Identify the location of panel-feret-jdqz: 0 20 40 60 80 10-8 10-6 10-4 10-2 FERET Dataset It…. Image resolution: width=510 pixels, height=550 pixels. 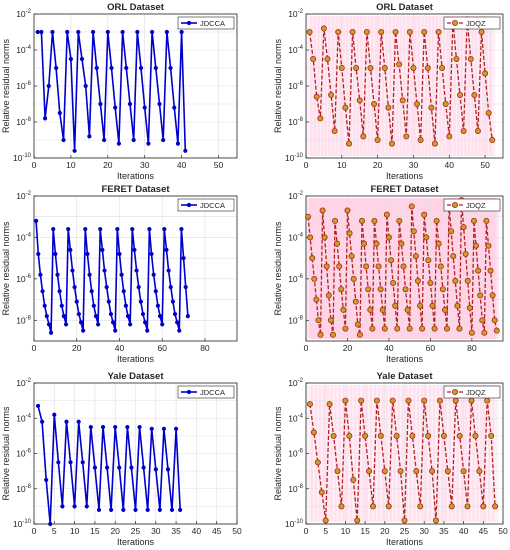
(388, 274).